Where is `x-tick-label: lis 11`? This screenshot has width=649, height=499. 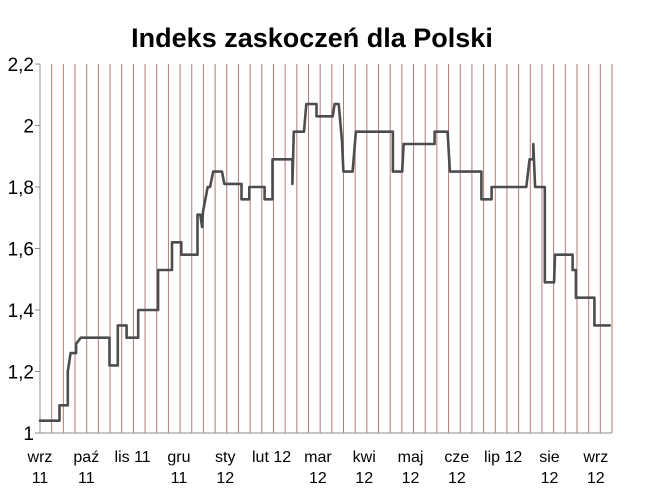 x-tick-label: lis 11 is located at coordinates (133, 457).